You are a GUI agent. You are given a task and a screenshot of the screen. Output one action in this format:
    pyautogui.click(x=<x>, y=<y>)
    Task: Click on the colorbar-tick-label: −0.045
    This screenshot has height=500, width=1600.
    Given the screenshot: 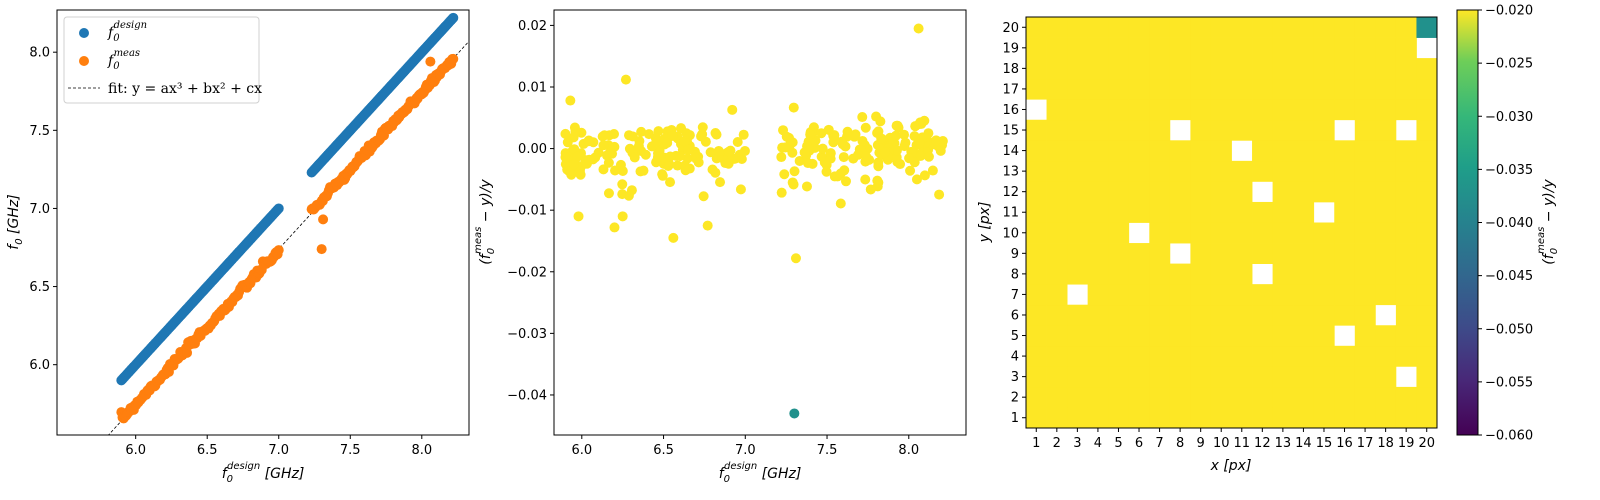 What is the action you would take?
    pyautogui.click(x=1509, y=276)
    